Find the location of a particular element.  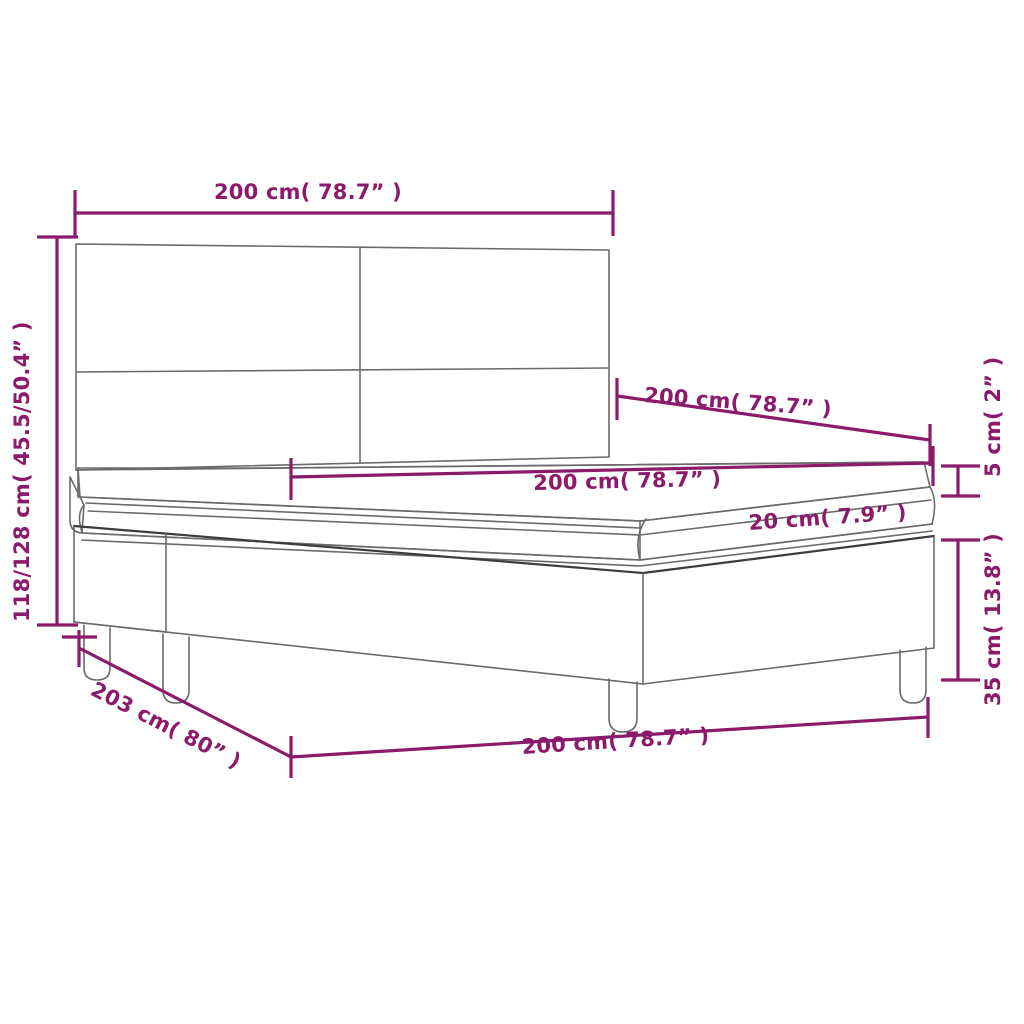

dimline-mid-right-depth is located at coordinates (773, 422).